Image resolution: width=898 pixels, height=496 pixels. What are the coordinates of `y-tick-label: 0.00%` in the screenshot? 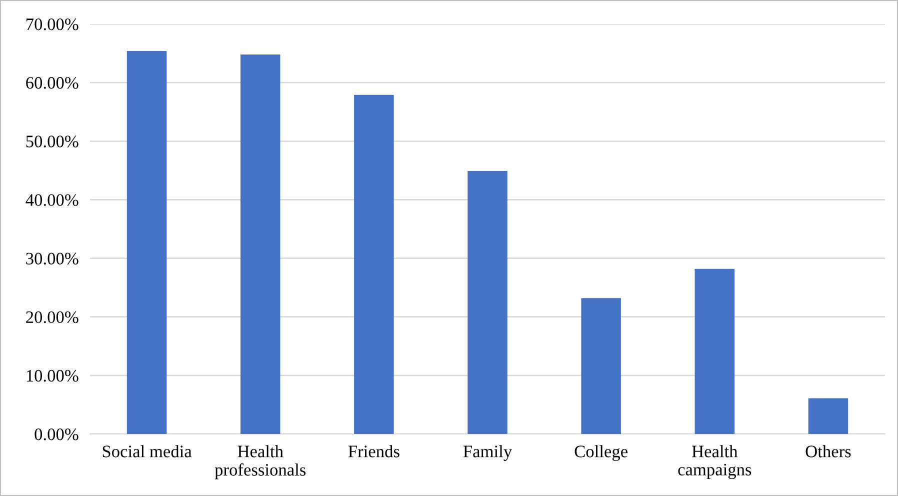 It's located at (56, 434).